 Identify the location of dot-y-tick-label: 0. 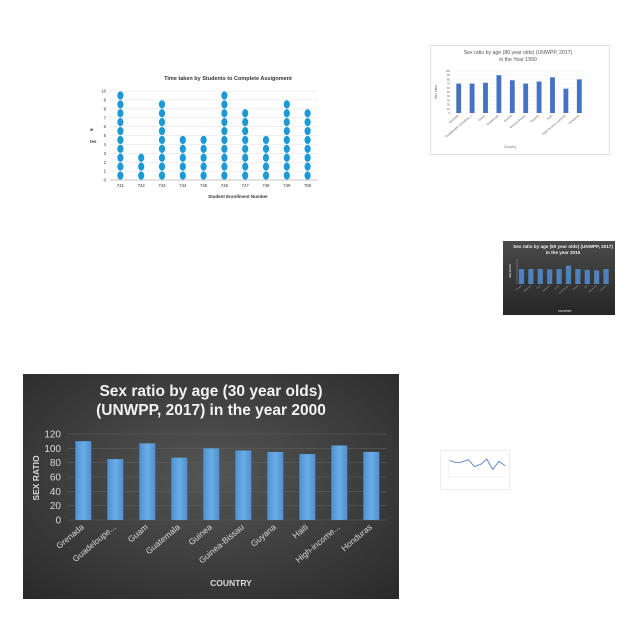
(105, 180).